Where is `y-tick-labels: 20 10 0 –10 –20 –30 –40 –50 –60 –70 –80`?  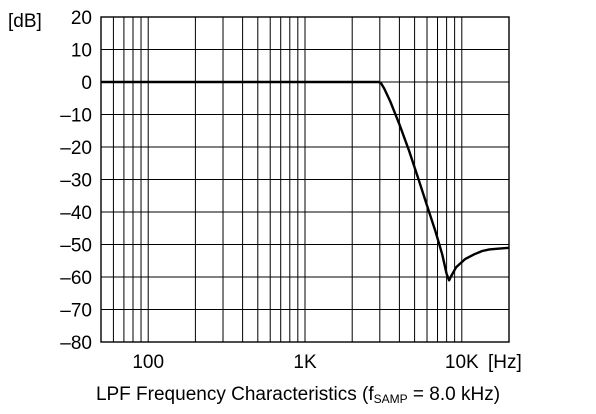 y-tick-labels: 20 10 0 –10 –20 –30 –40 –50 –60 –70 –80 is located at coordinates (76, 181).